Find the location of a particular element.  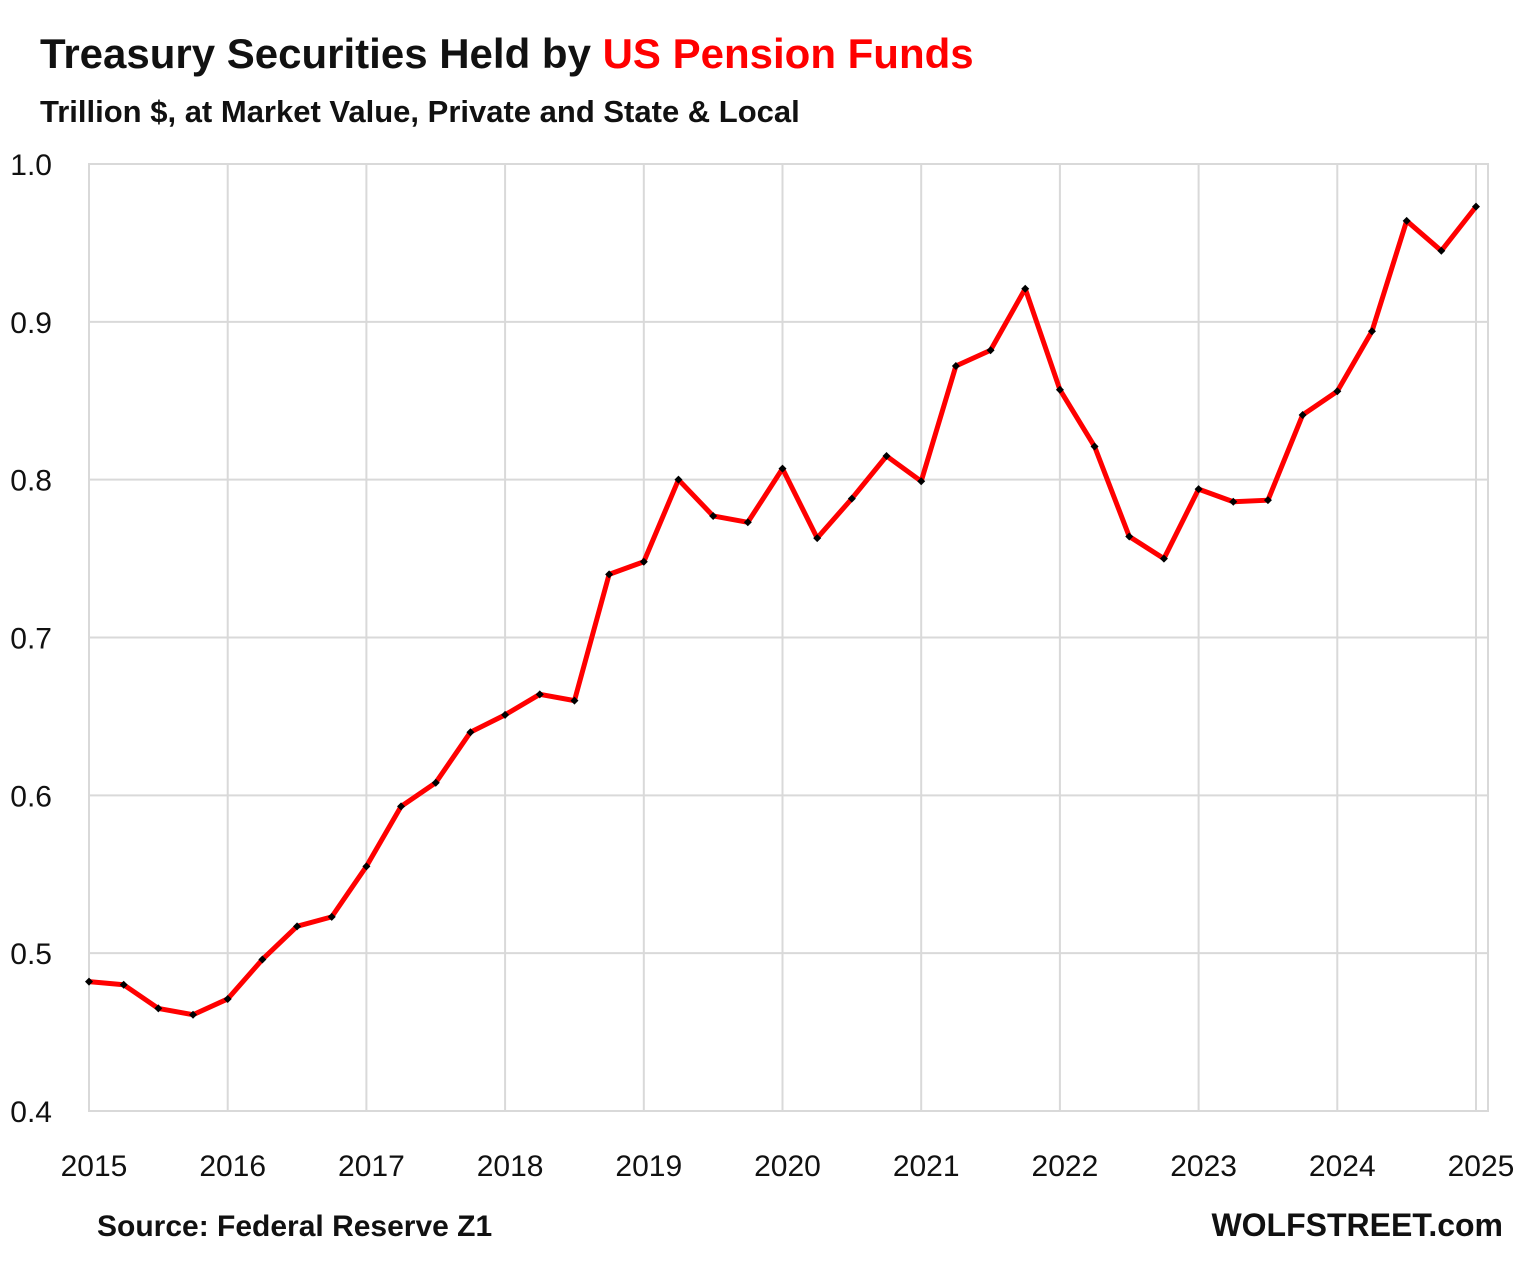

y-tick-label: 0.6 is located at coordinates (31, 796).